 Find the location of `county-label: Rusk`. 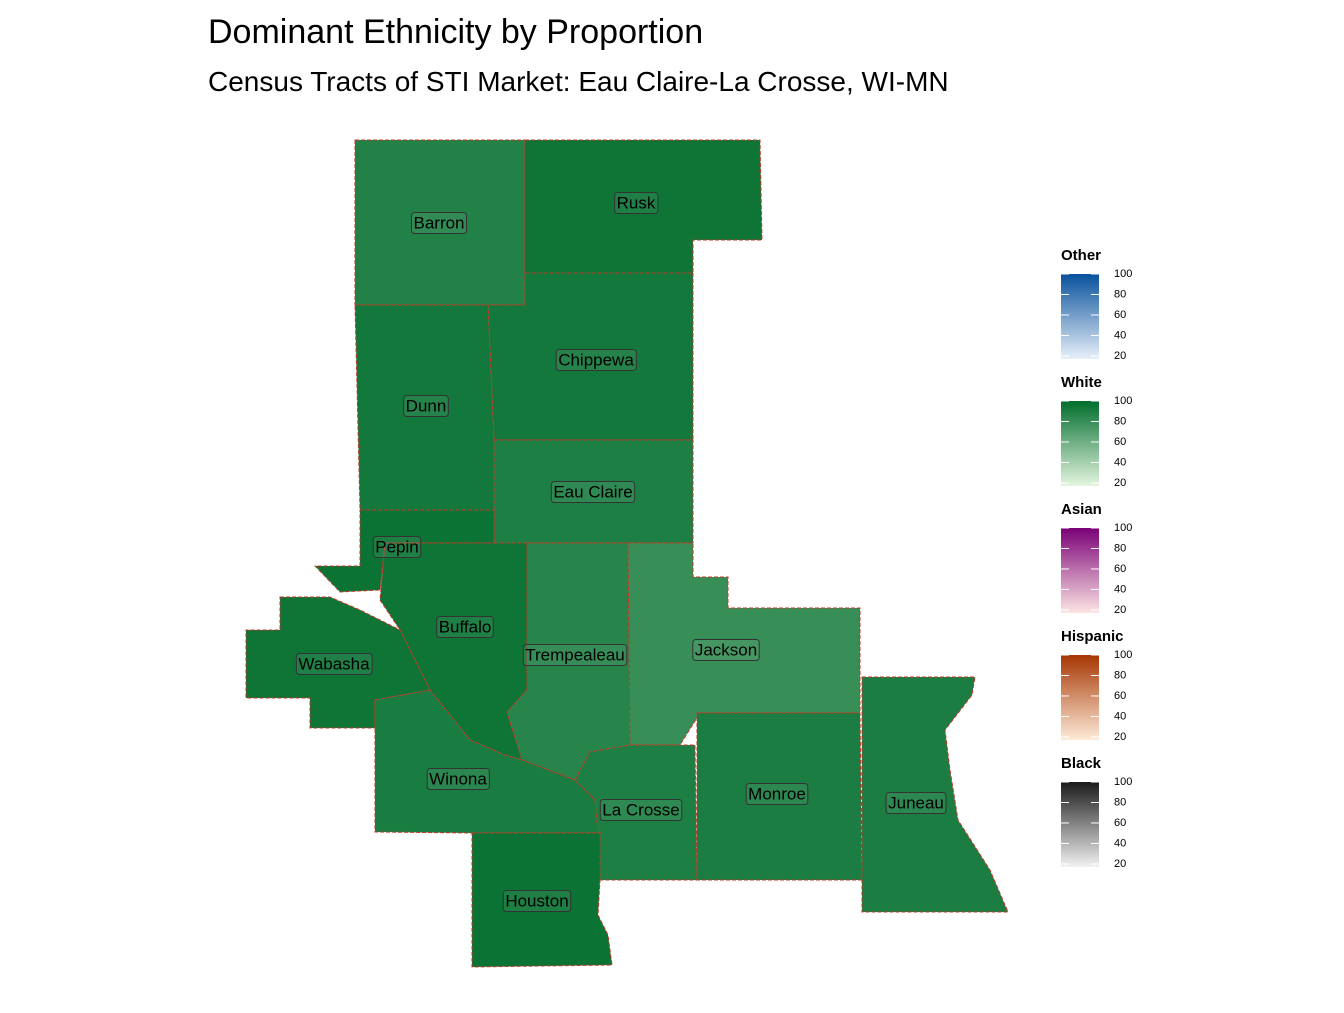

county-label: Rusk is located at coordinates (636, 202).